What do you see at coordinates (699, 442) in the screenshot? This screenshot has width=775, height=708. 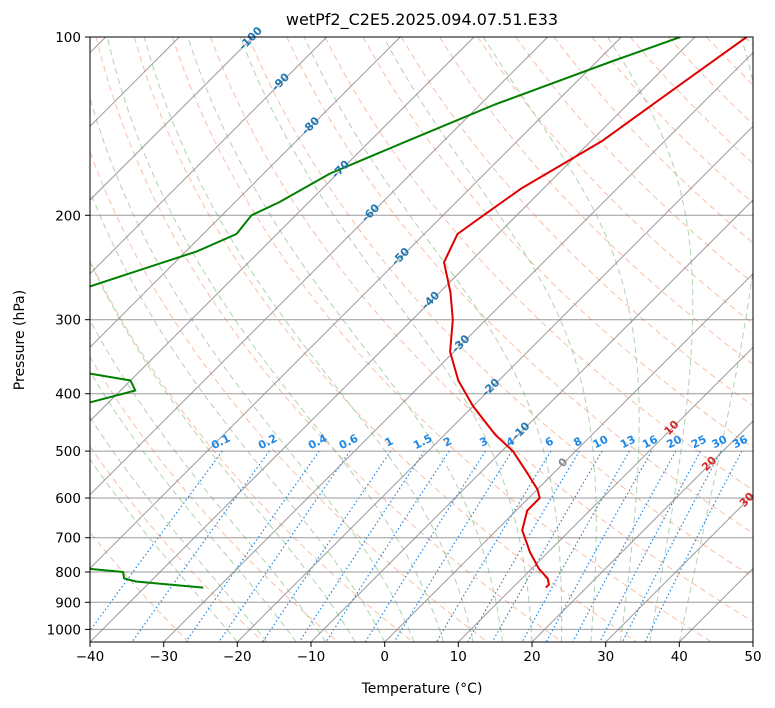 I see `mixing-ratio-label: 25` at bounding box center [699, 442].